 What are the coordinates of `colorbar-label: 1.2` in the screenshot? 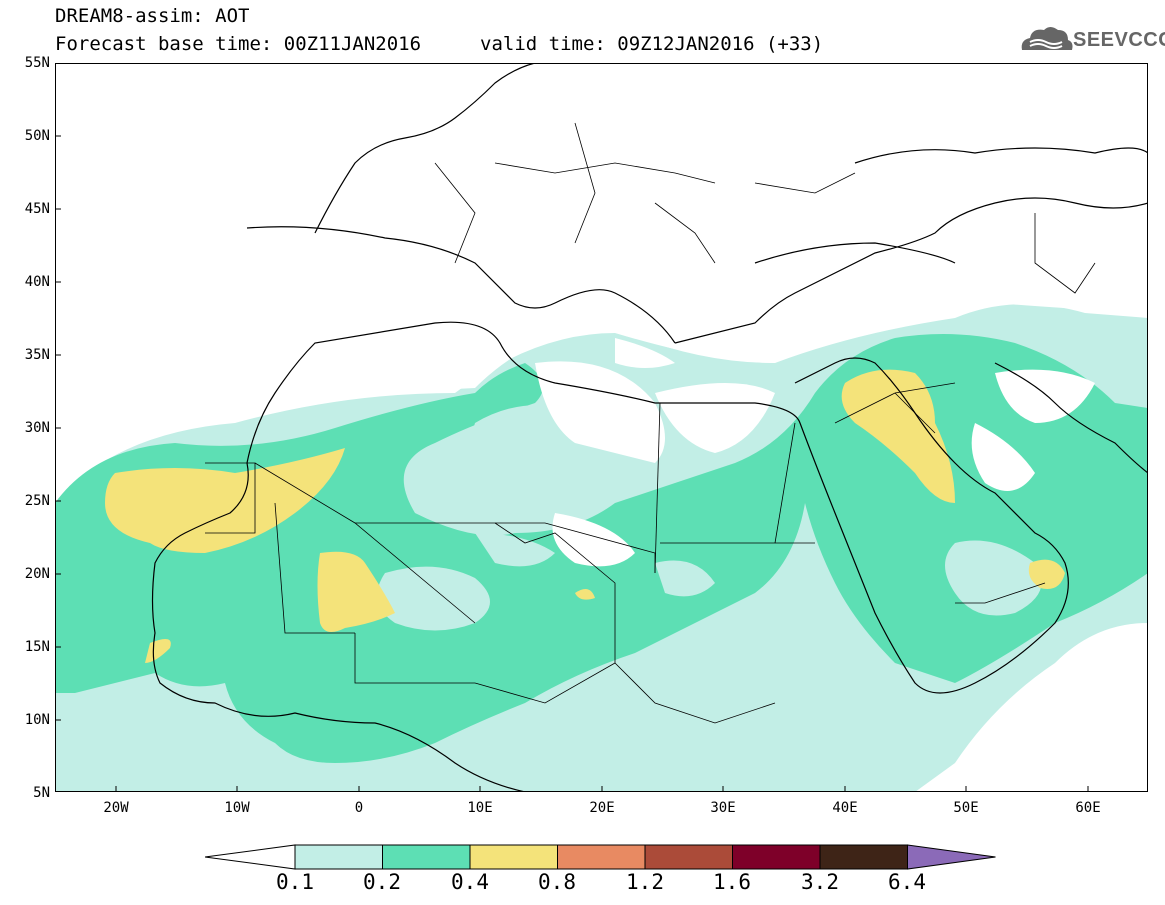 It's located at (645, 882).